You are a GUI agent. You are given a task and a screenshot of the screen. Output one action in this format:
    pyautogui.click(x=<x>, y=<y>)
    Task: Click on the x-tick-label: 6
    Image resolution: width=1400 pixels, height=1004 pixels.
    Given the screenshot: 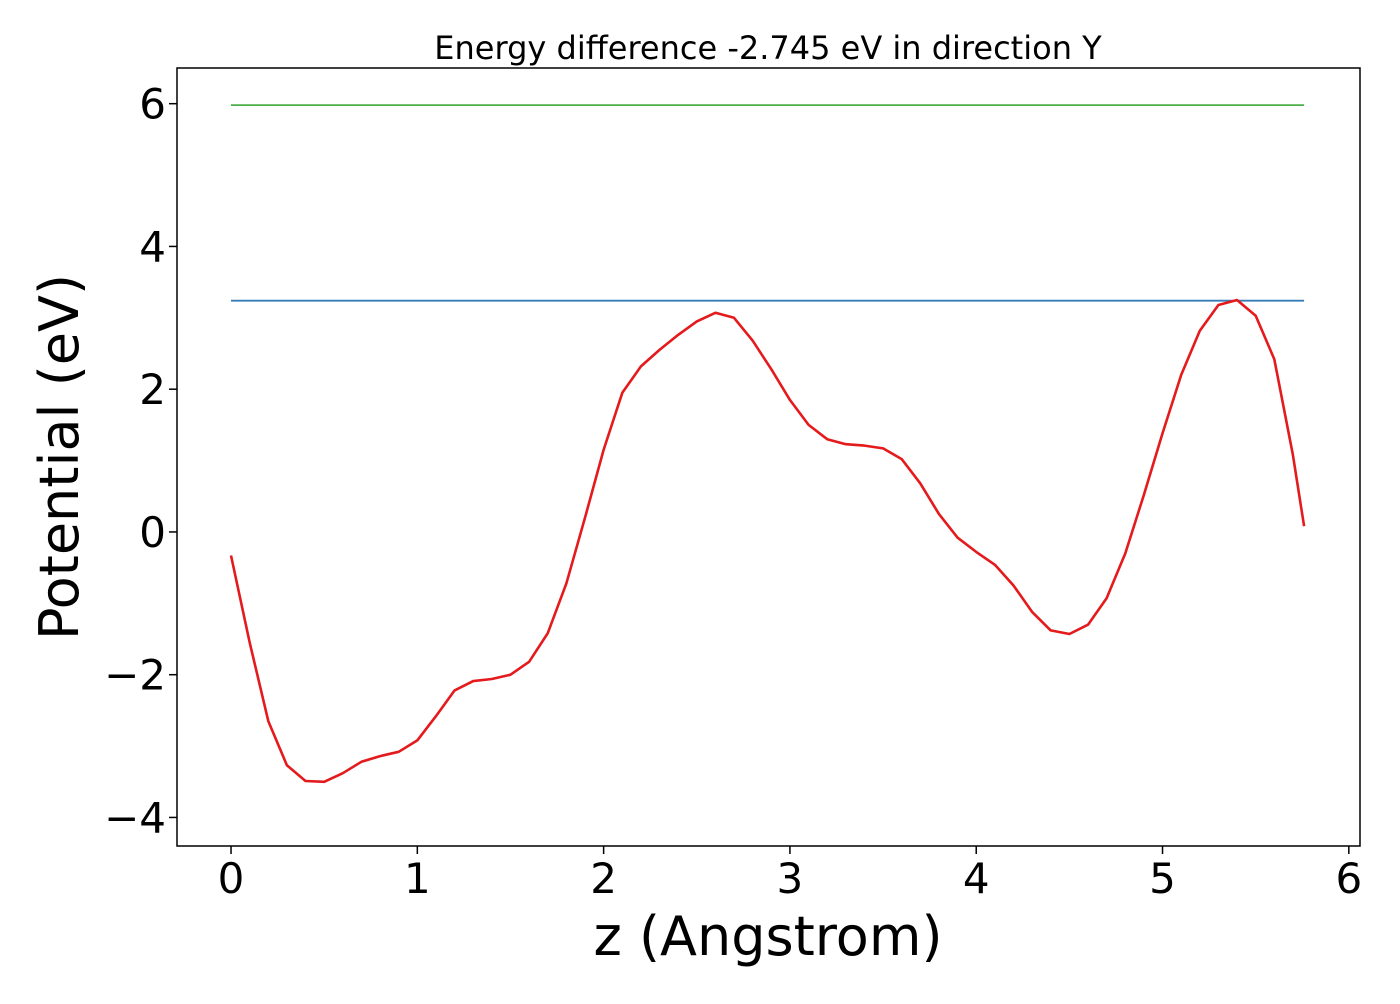 What is the action you would take?
    pyautogui.click(x=1348, y=878)
    